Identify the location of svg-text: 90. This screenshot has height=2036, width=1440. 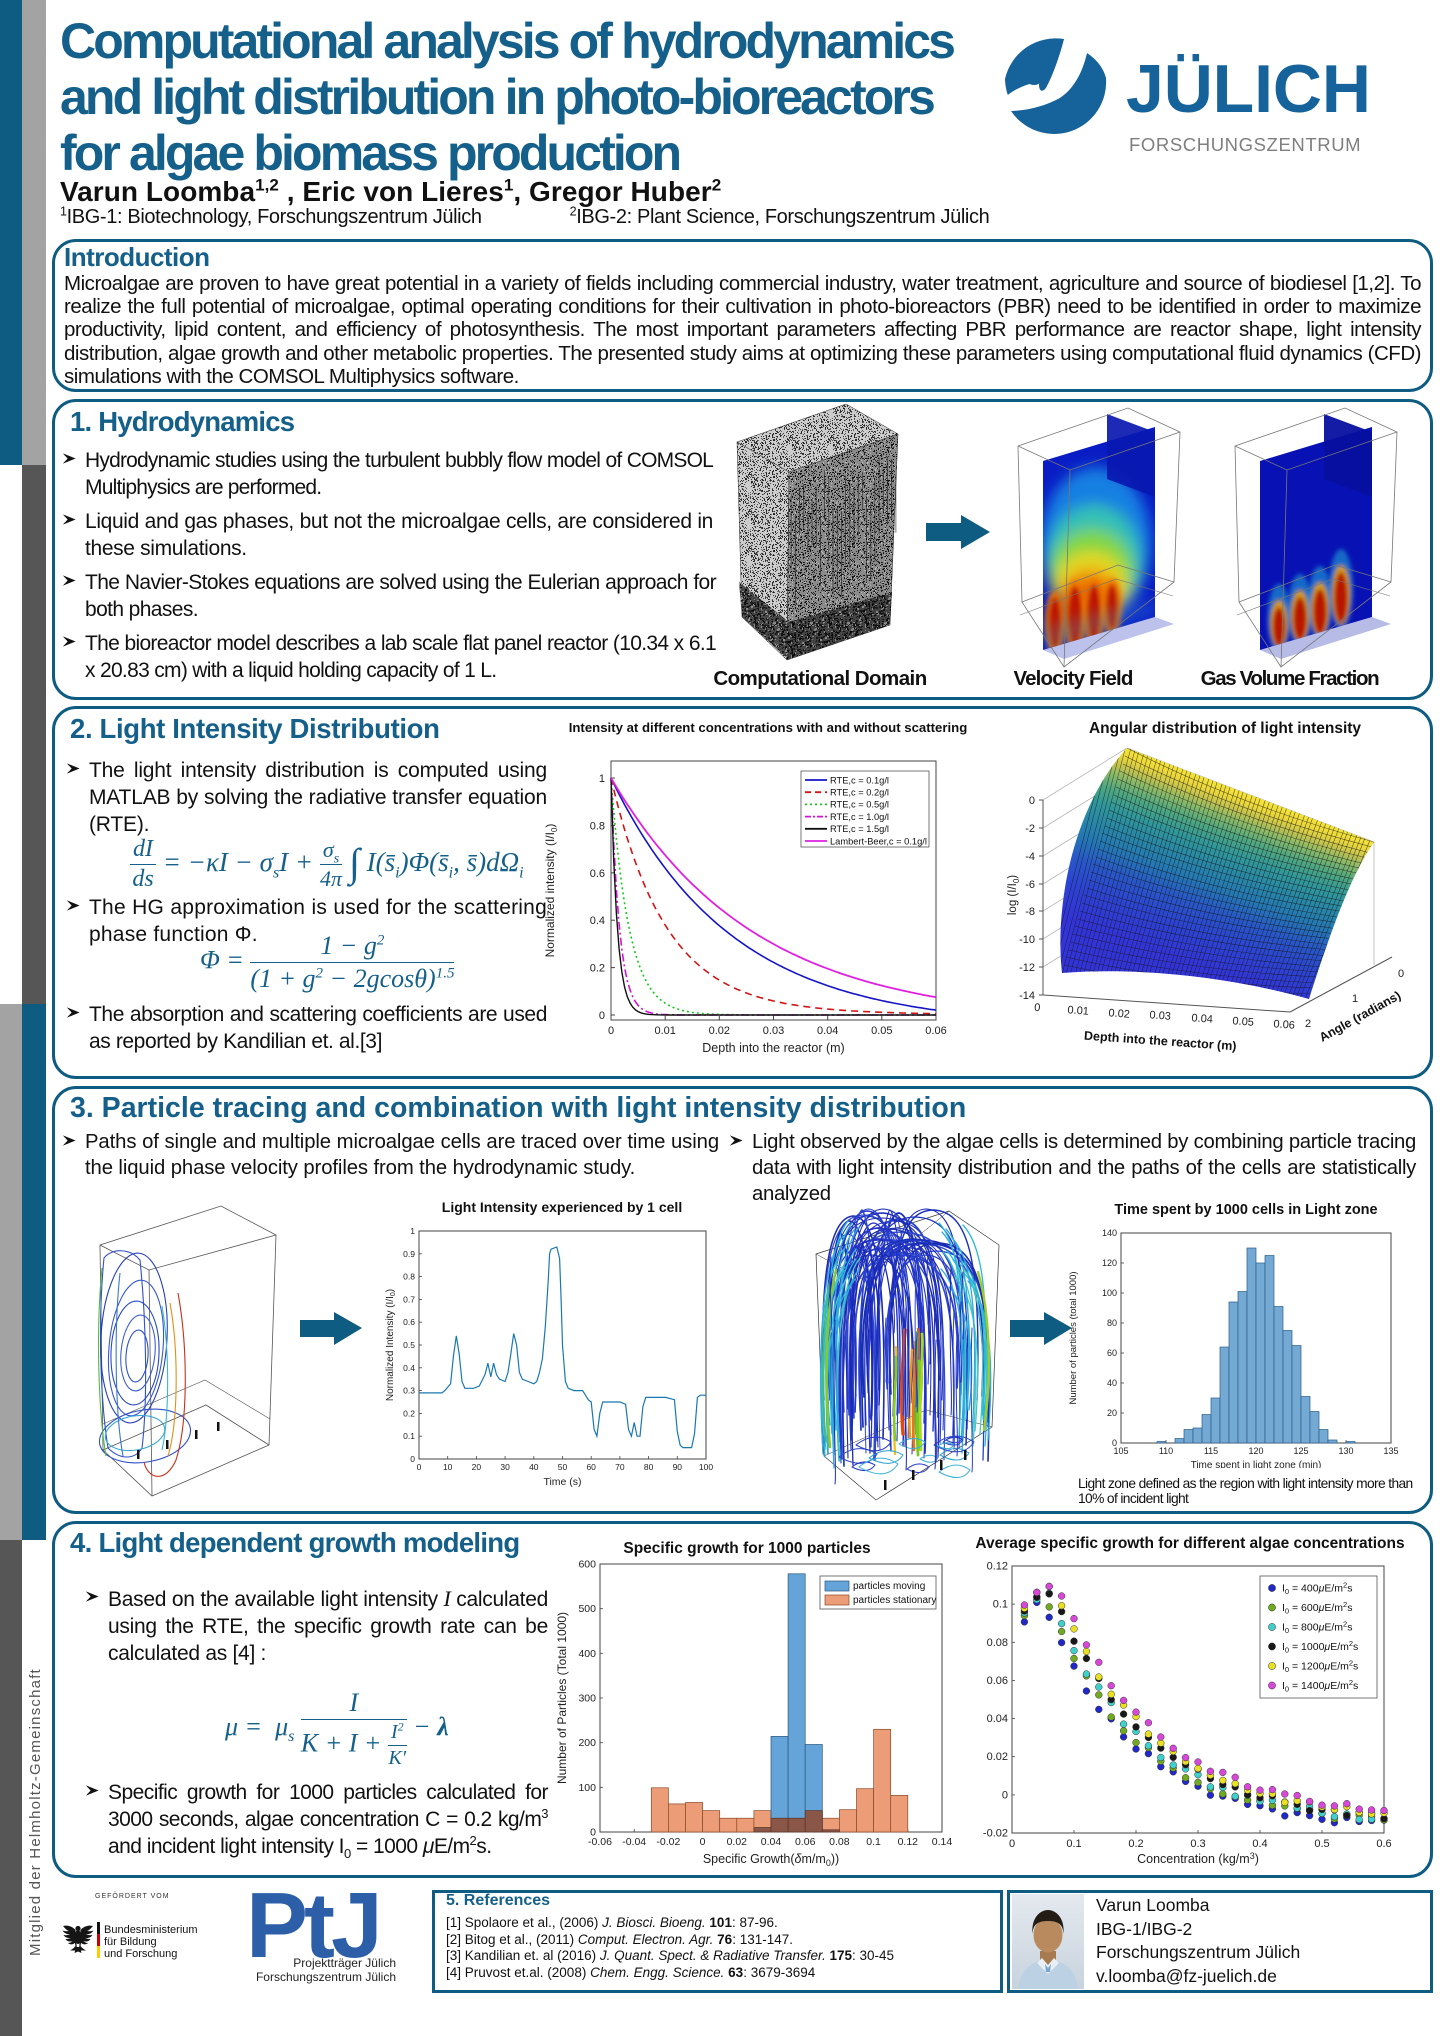
(678, 1467).